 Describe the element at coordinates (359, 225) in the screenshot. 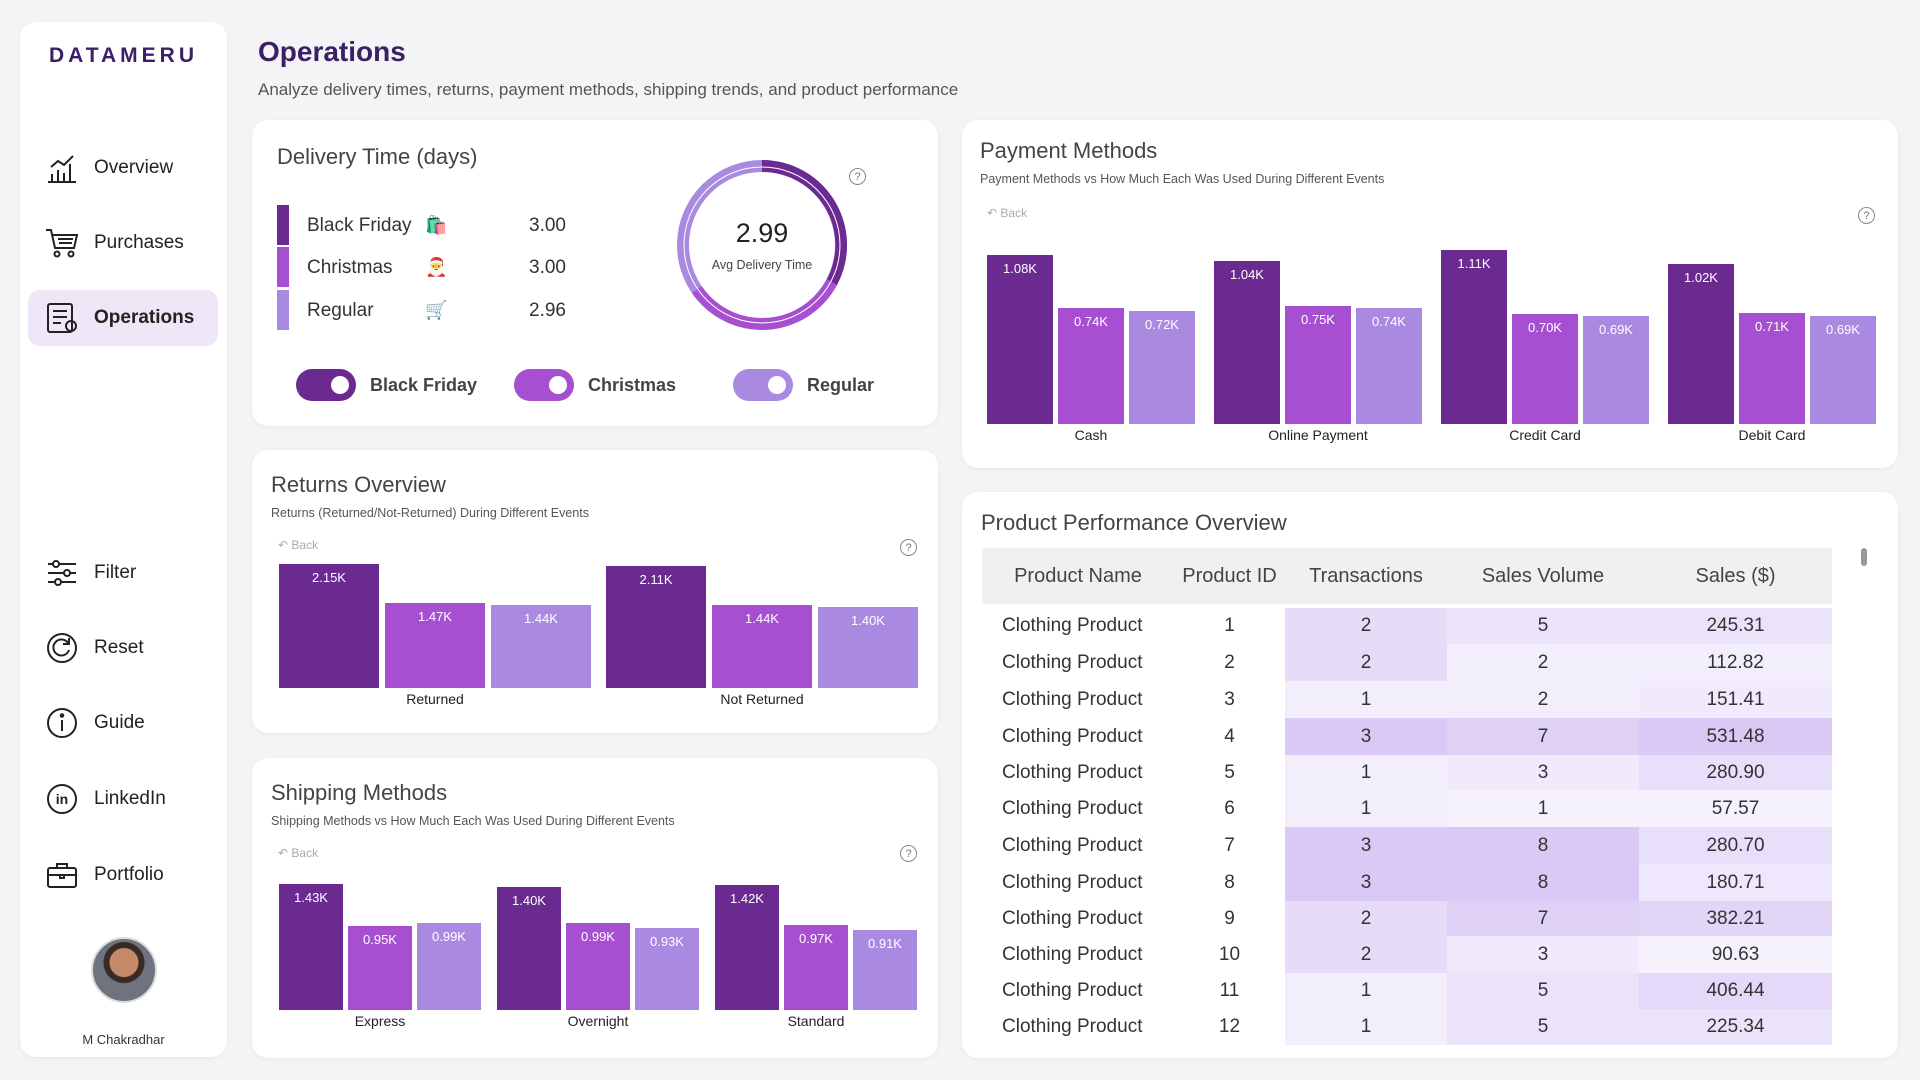

I see `delivery-row-label: Black Friday` at that location.